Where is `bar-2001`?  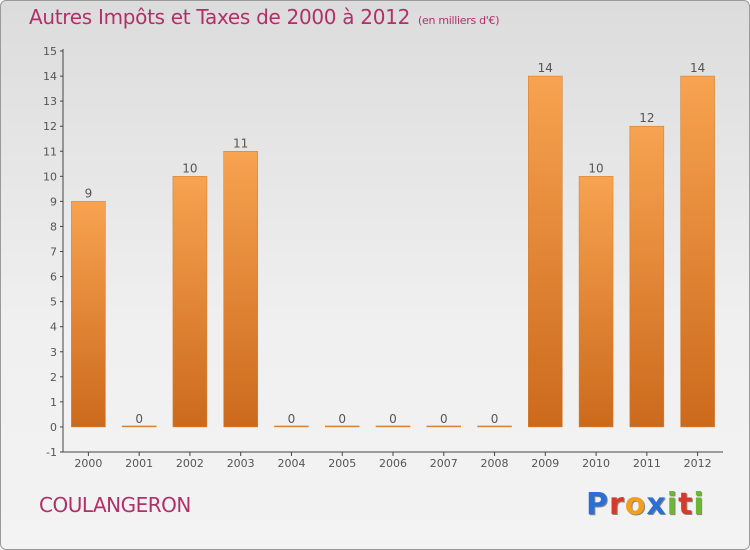 bar-2001 is located at coordinates (139, 426).